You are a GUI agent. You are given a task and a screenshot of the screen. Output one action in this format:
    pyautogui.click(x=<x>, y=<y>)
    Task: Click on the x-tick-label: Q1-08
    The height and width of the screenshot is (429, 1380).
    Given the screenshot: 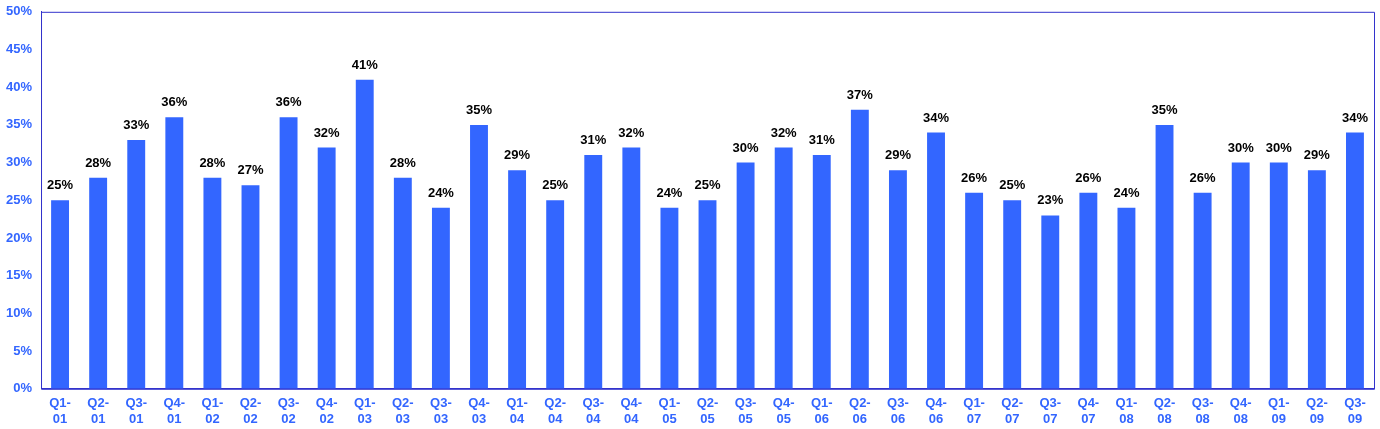 What is the action you would take?
    pyautogui.click(x=1126, y=410)
    